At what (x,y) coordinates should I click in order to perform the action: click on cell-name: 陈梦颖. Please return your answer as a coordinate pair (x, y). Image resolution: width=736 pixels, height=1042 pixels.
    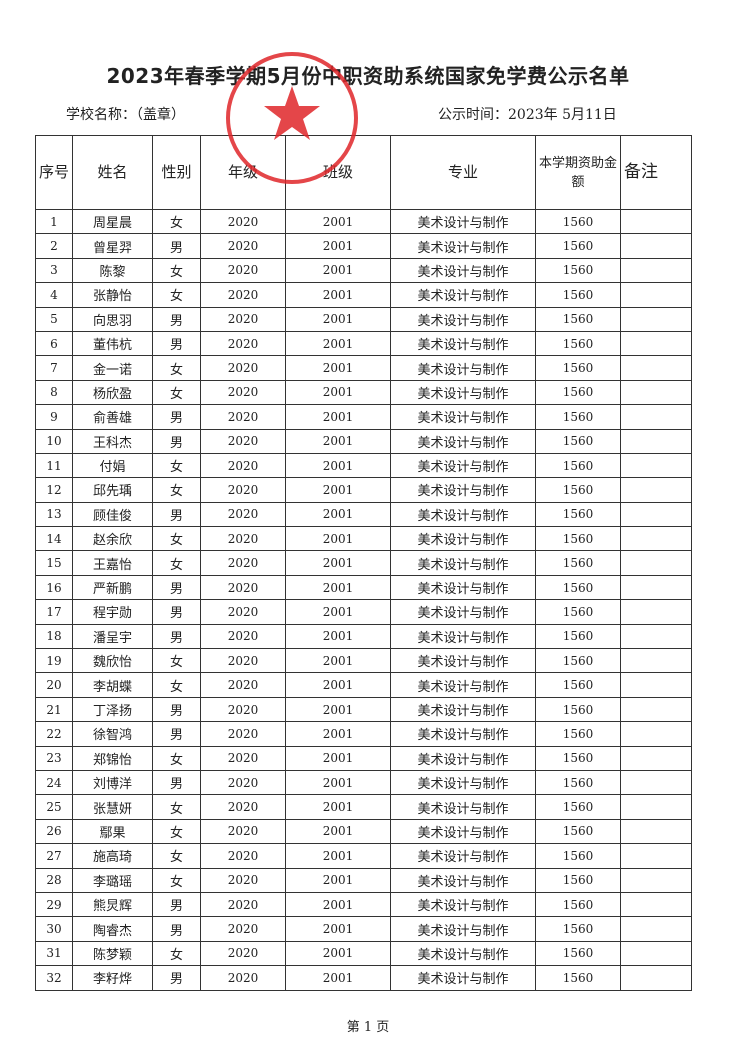
    Looking at the image, I should click on (112, 953).